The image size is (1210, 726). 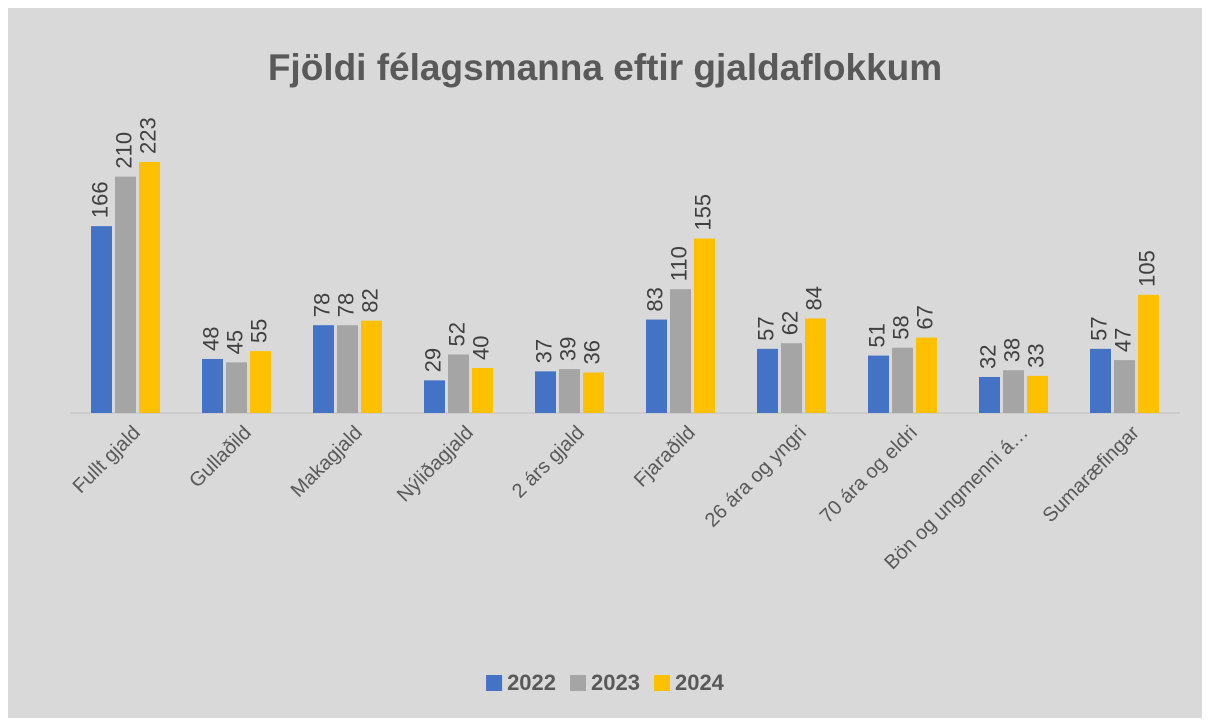 What do you see at coordinates (987, 356) in the screenshot?
I see `data-label: 32` at bounding box center [987, 356].